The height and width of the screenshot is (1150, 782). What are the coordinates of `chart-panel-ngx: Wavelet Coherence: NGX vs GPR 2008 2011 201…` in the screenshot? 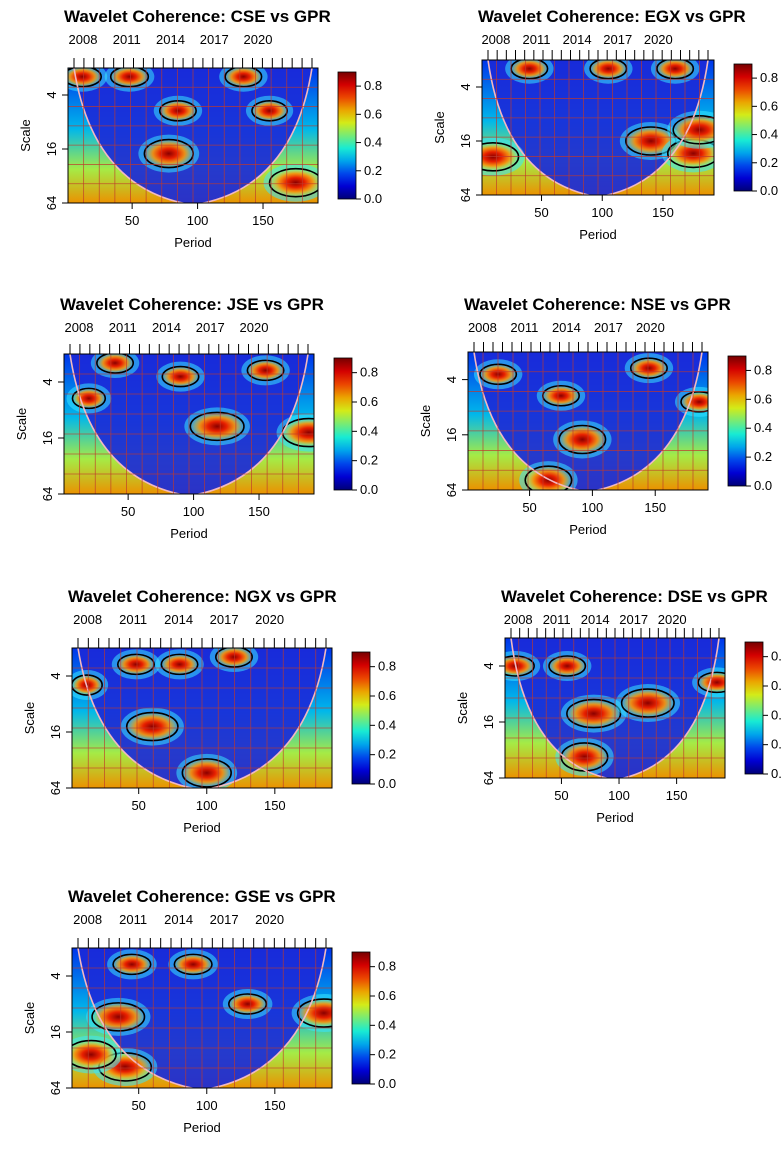 It's located at (203, 717).